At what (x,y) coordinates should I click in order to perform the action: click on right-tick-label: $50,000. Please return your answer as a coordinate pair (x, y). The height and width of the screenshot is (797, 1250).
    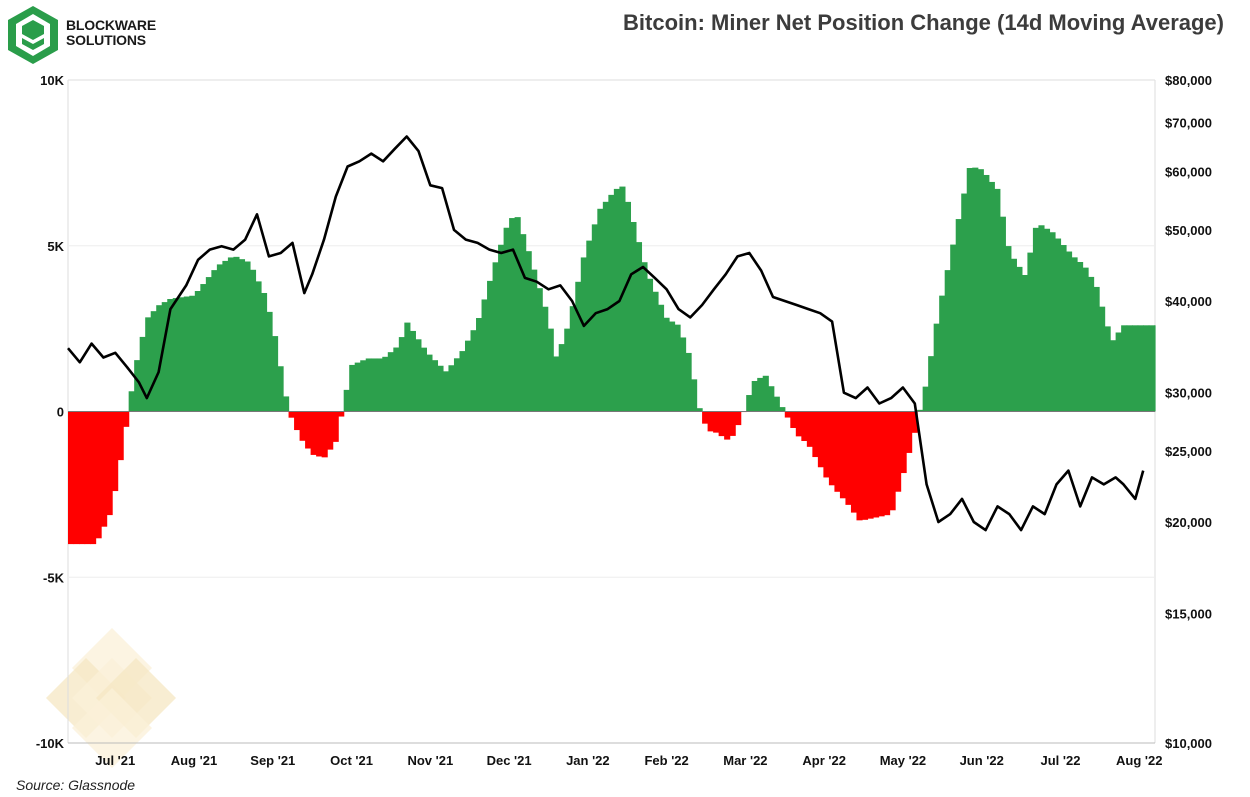
    Looking at the image, I should click on (1188, 230).